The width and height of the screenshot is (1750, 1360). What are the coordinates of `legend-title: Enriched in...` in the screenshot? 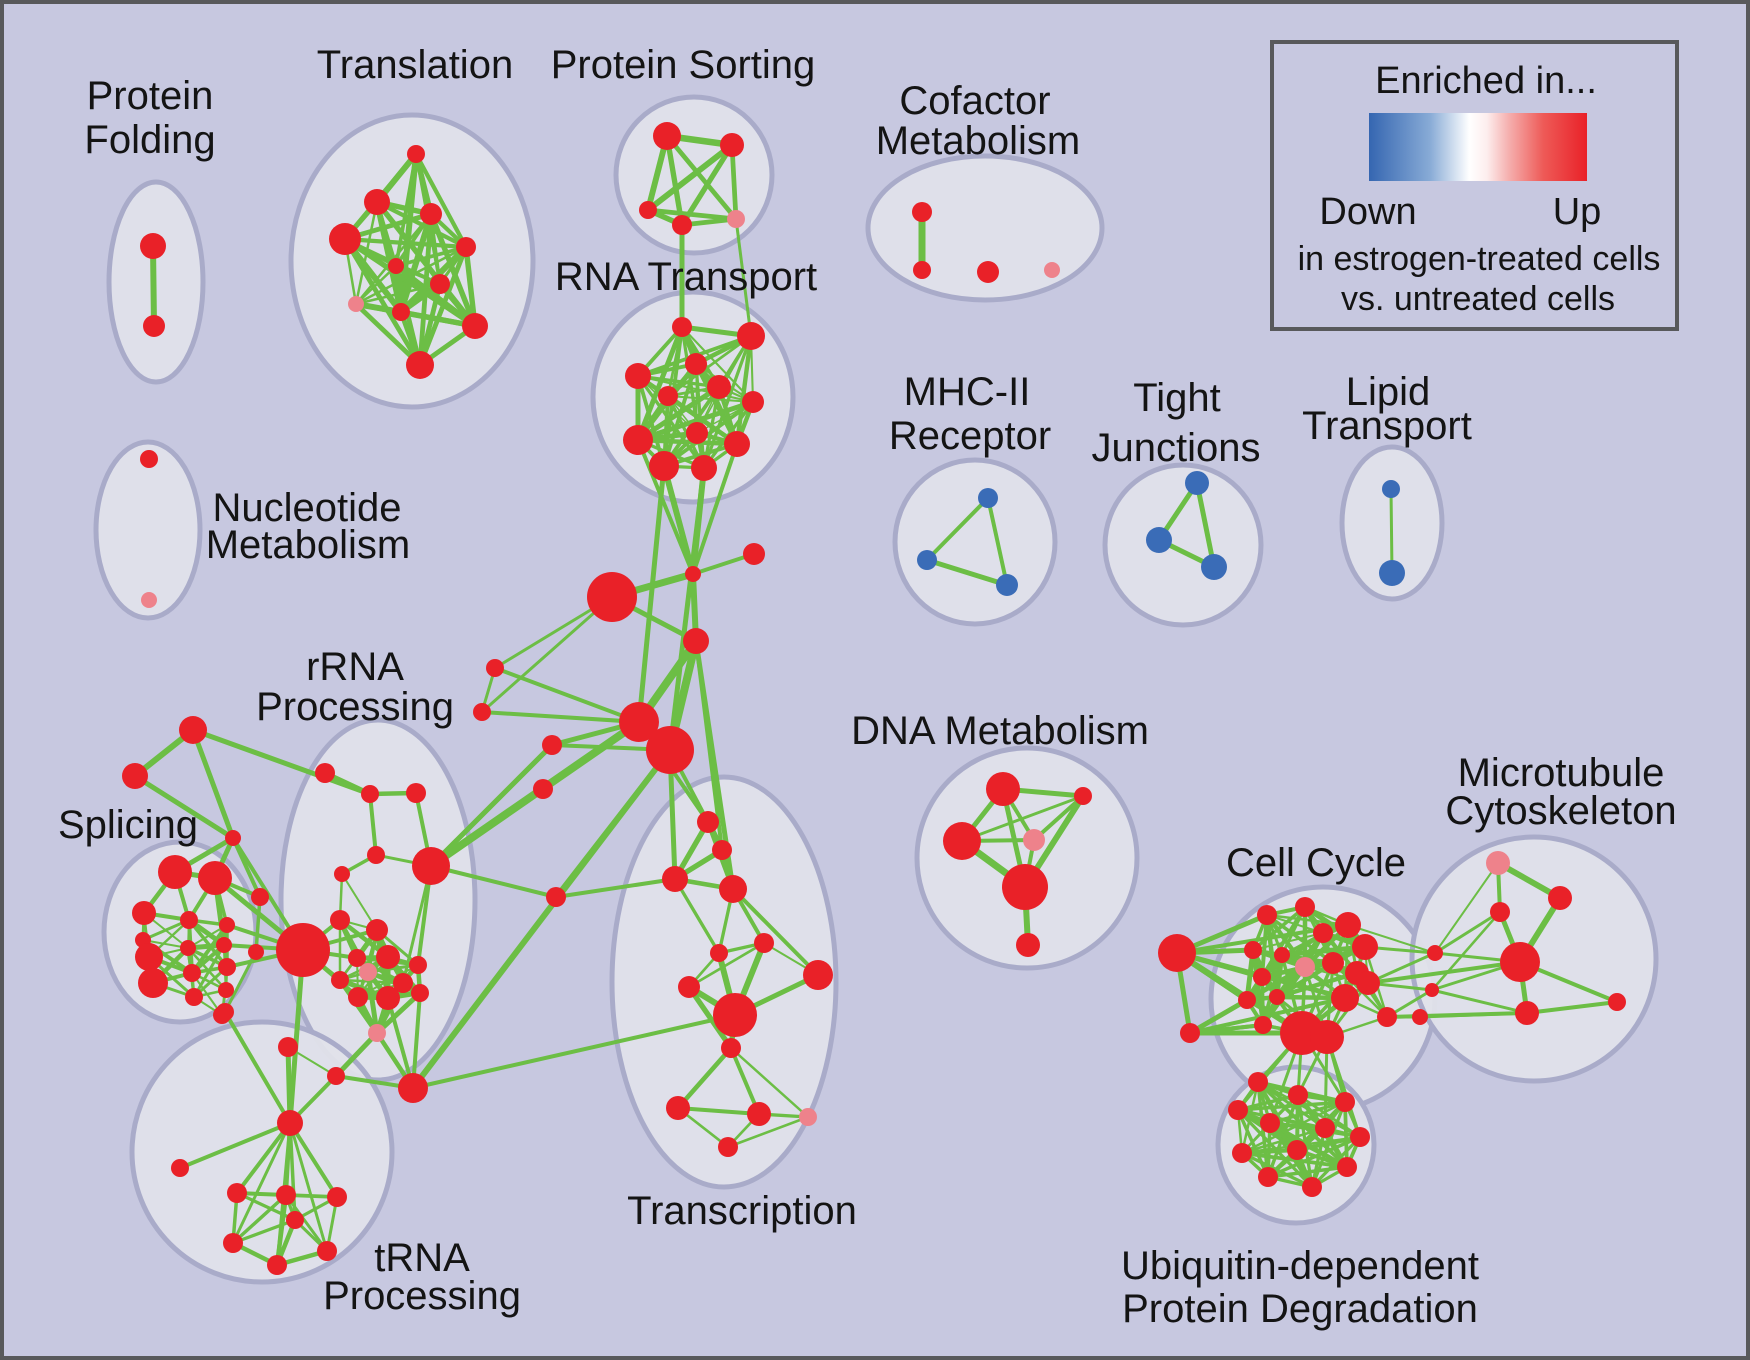 It's located at (1486, 81).